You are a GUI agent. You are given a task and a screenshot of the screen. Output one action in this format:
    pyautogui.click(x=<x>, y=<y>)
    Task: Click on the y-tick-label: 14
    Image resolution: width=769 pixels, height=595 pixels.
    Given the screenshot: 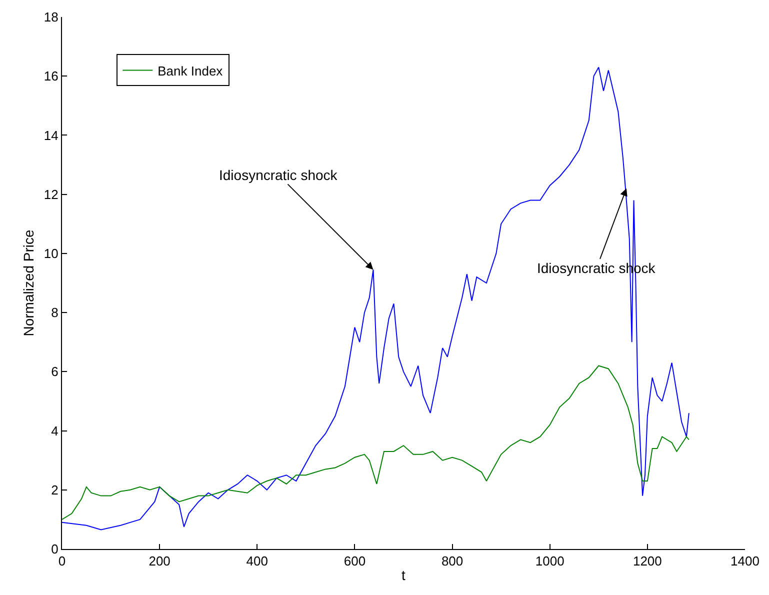 What is the action you would take?
    pyautogui.click(x=51, y=135)
    